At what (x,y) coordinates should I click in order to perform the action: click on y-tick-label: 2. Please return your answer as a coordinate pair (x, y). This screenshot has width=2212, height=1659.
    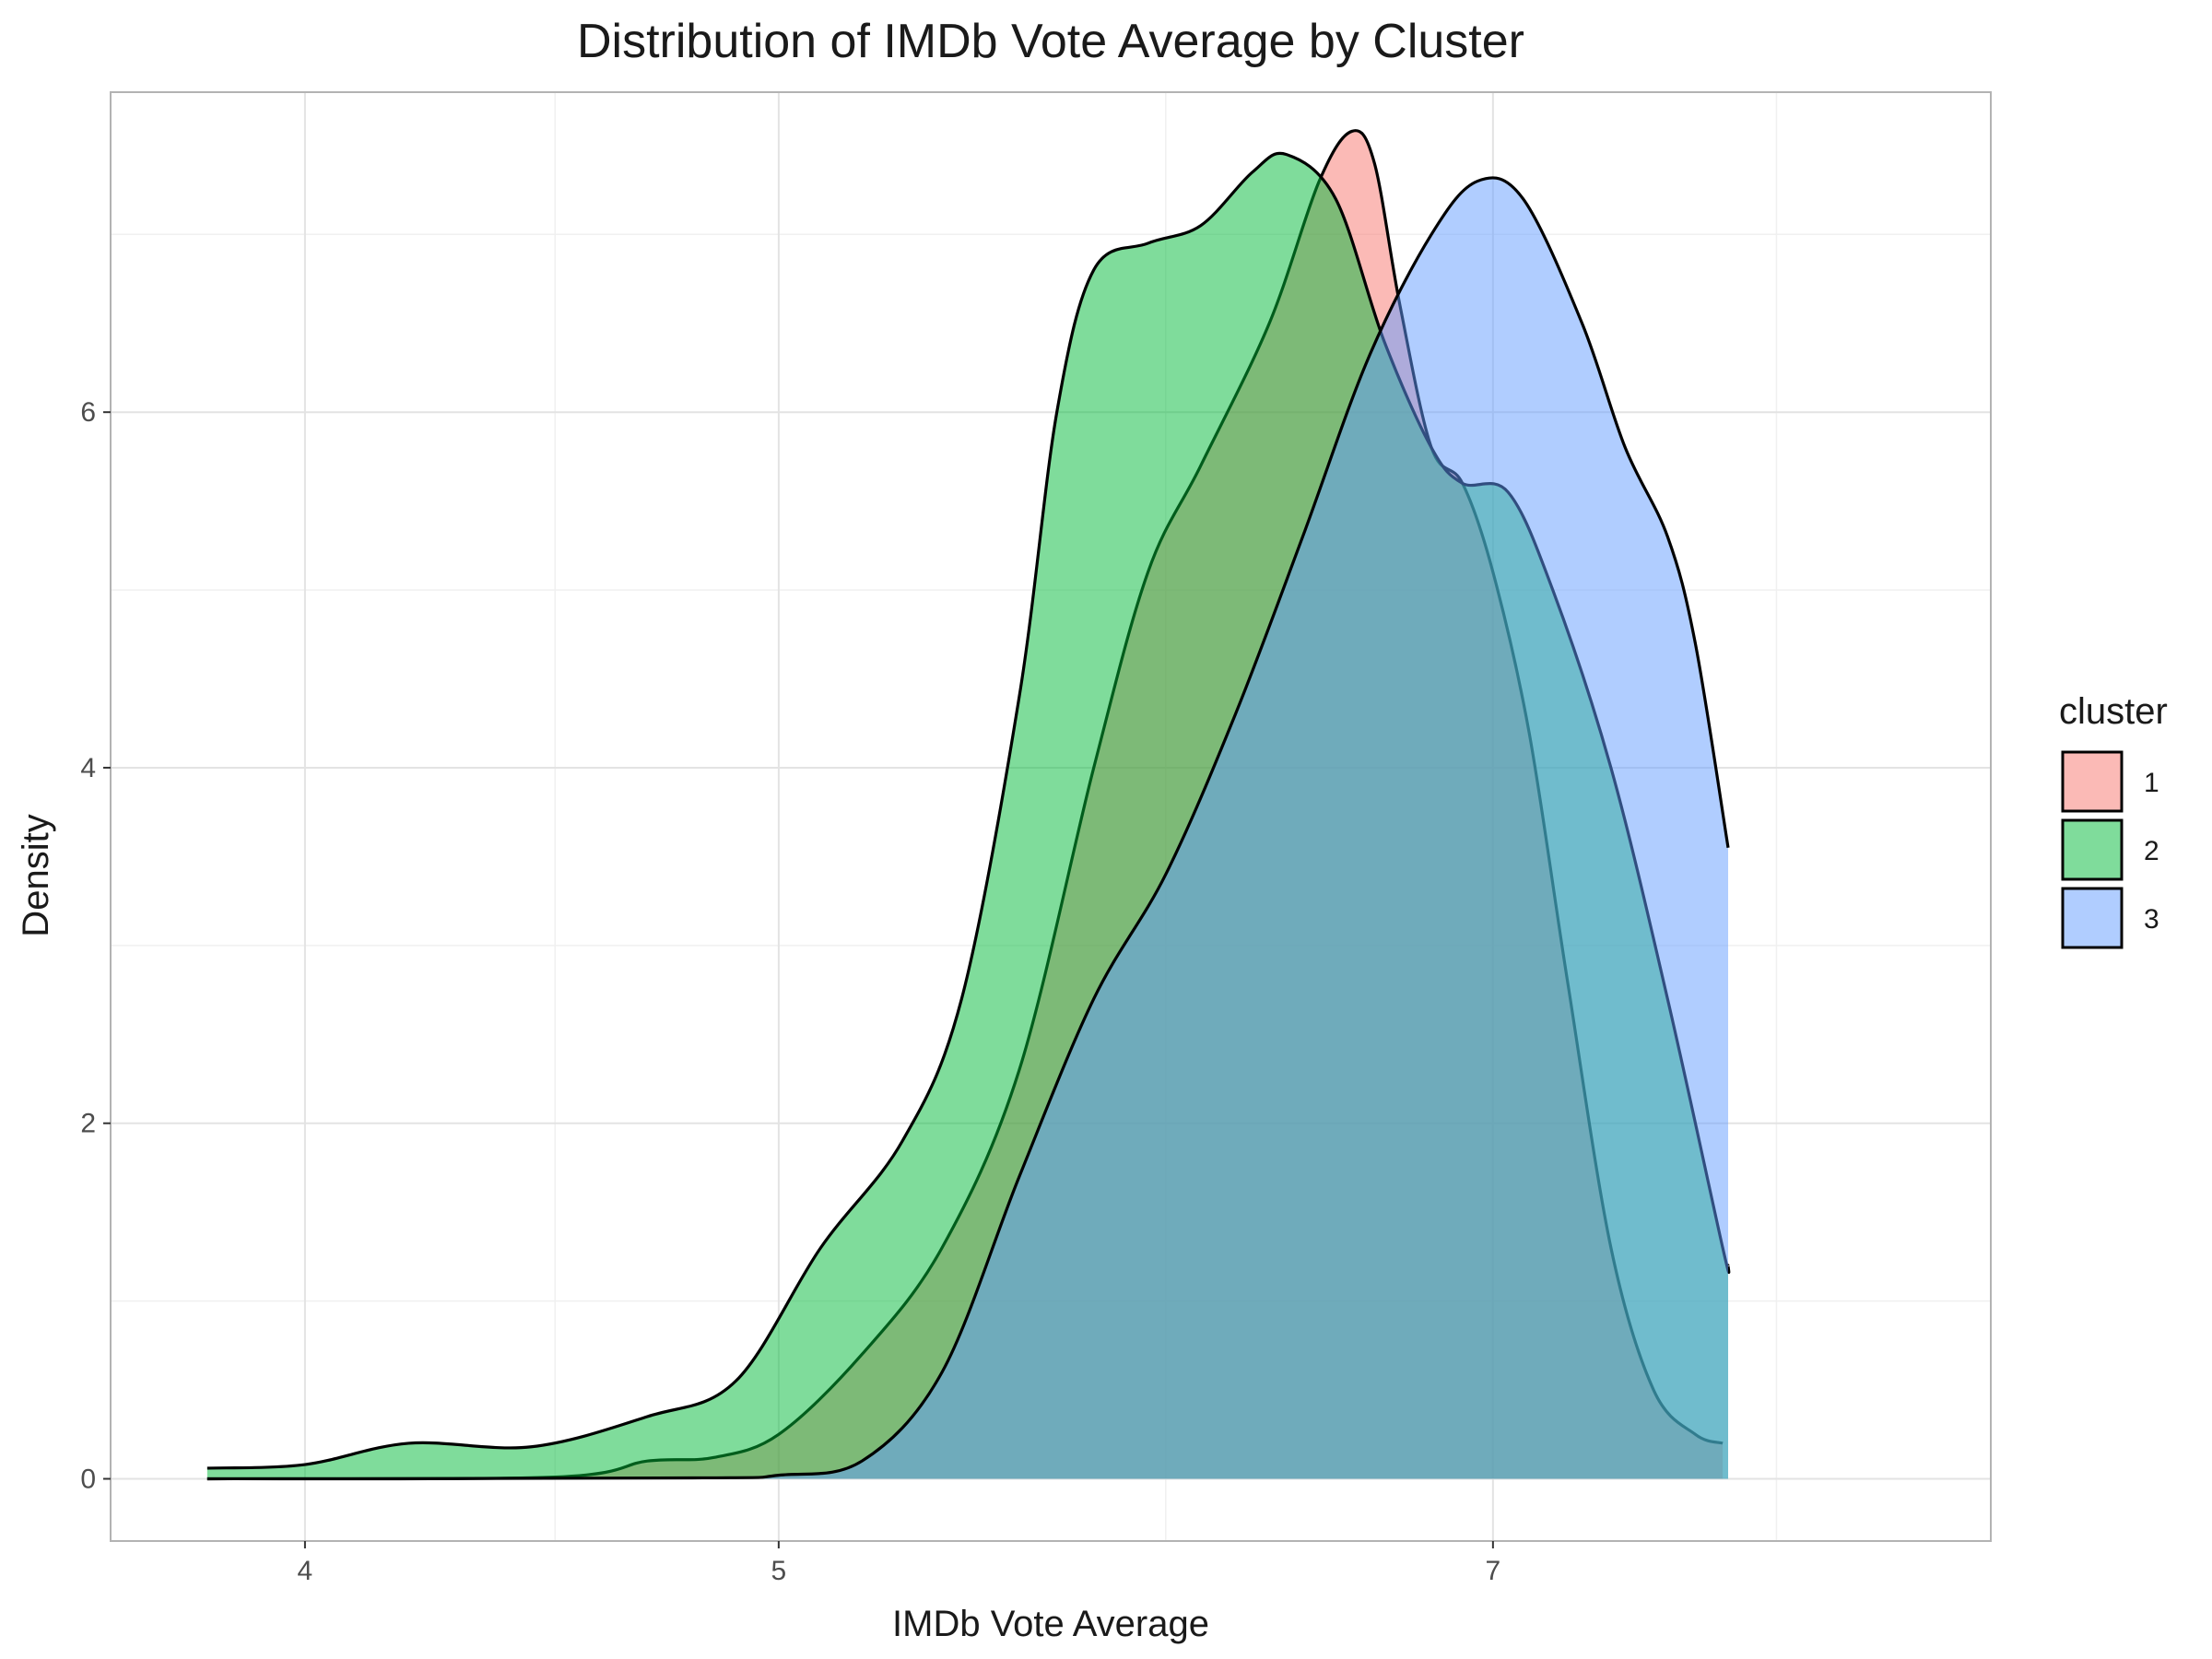
    Looking at the image, I should click on (88, 1124).